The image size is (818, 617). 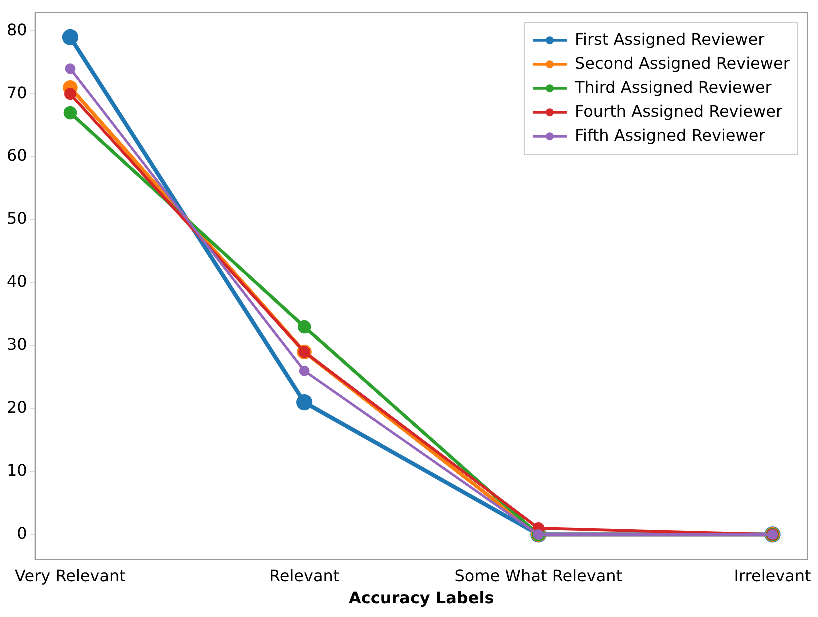 What do you see at coordinates (17, 218) in the screenshot?
I see `y-tick-label: 50` at bounding box center [17, 218].